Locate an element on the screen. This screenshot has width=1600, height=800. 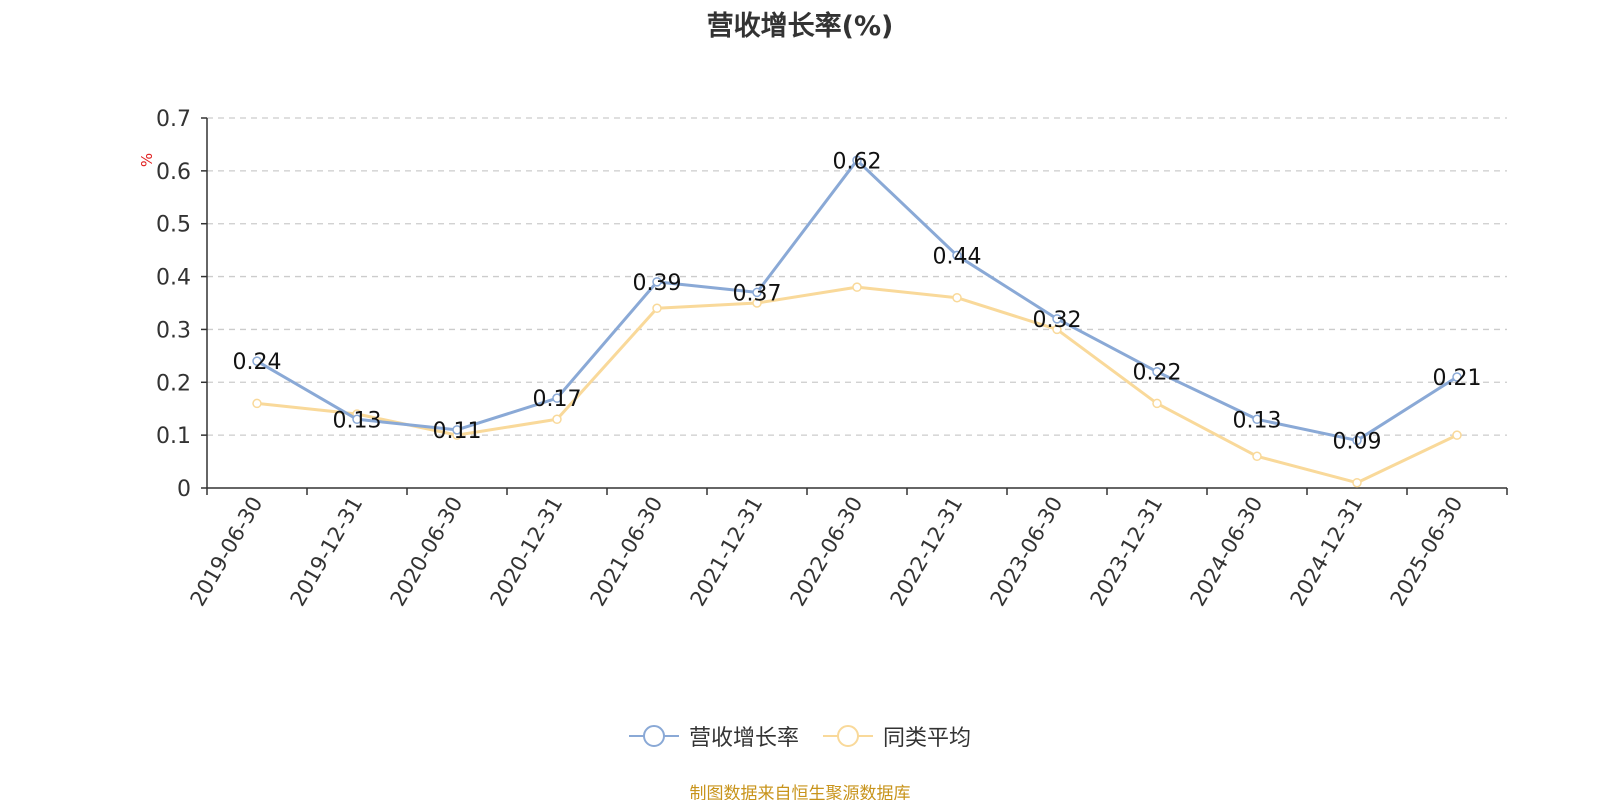
chart-title: 营收增长率(%) is located at coordinates (800, 26).